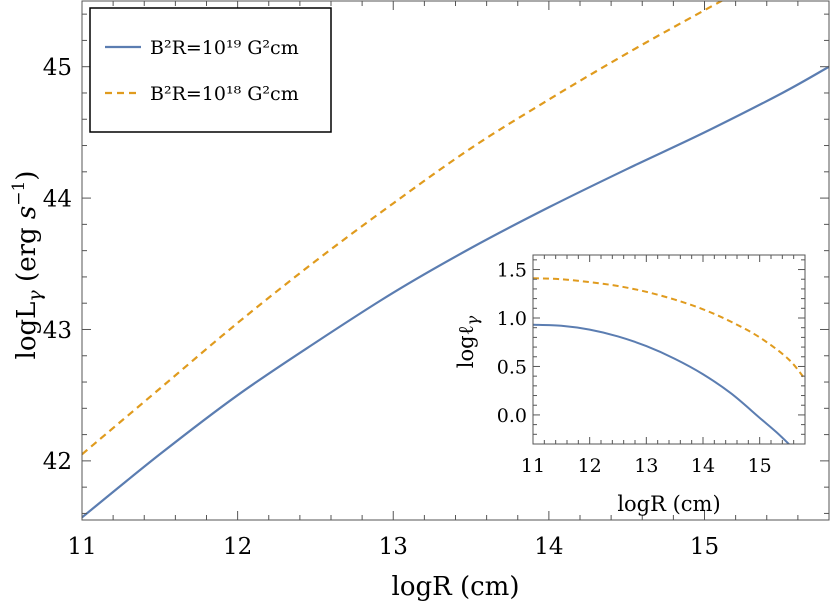  What do you see at coordinates (512, 367) in the screenshot?
I see `inset-y-tick-label: 0.5` at bounding box center [512, 367].